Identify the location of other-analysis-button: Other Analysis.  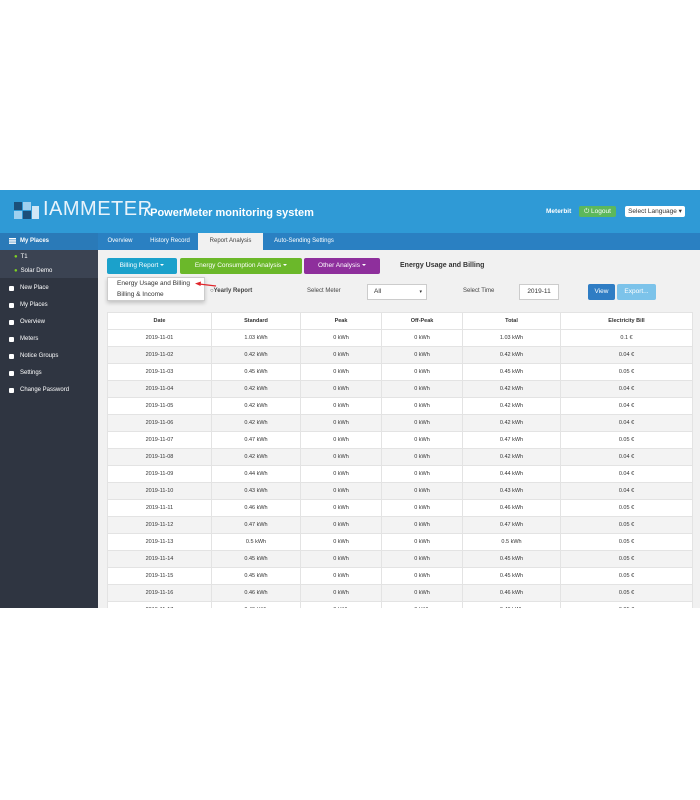
(342, 266).